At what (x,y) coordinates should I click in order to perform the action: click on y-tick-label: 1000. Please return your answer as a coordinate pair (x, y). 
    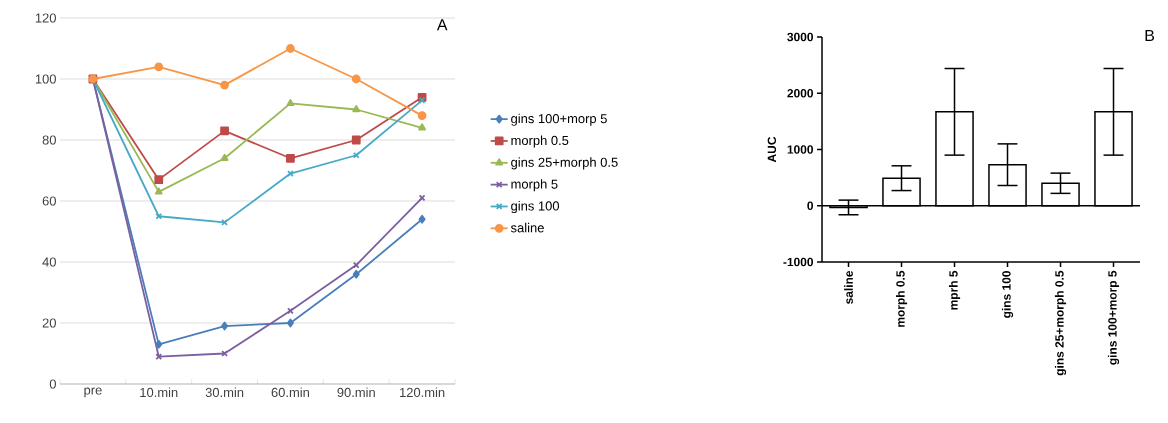
    Looking at the image, I should click on (800, 149).